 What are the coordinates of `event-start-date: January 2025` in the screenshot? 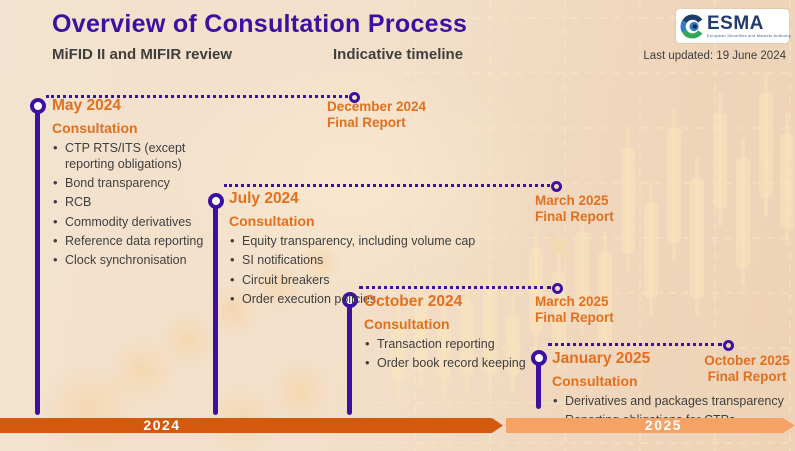 It's located at (601, 358).